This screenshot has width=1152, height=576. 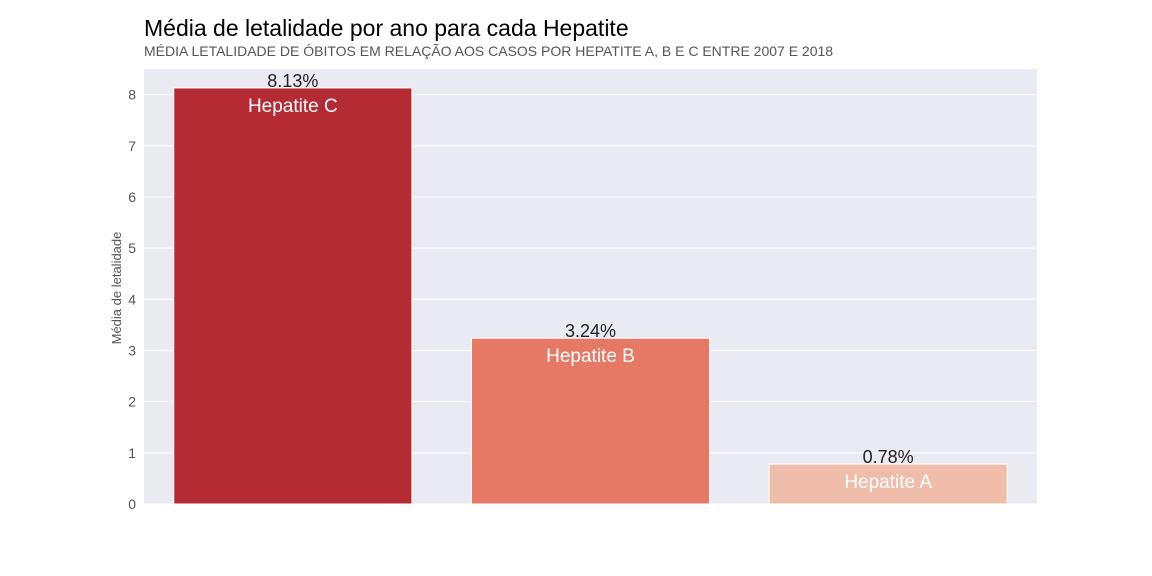 What do you see at coordinates (293, 106) in the screenshot?
I see `bar-category-label: Hepatite C` at bounding box center [293, 106].